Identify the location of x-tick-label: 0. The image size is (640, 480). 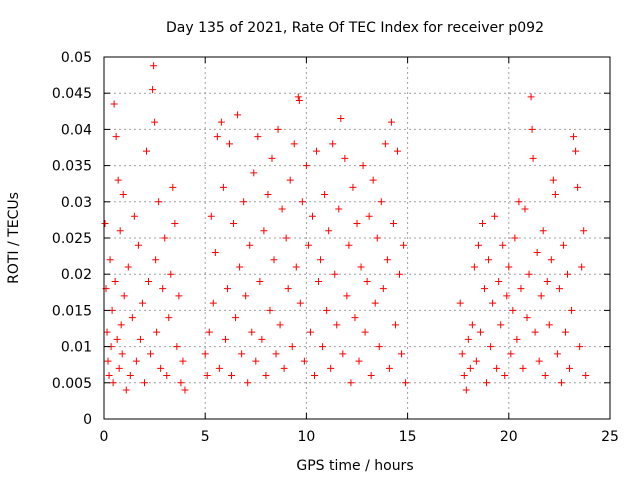
(104, 437).